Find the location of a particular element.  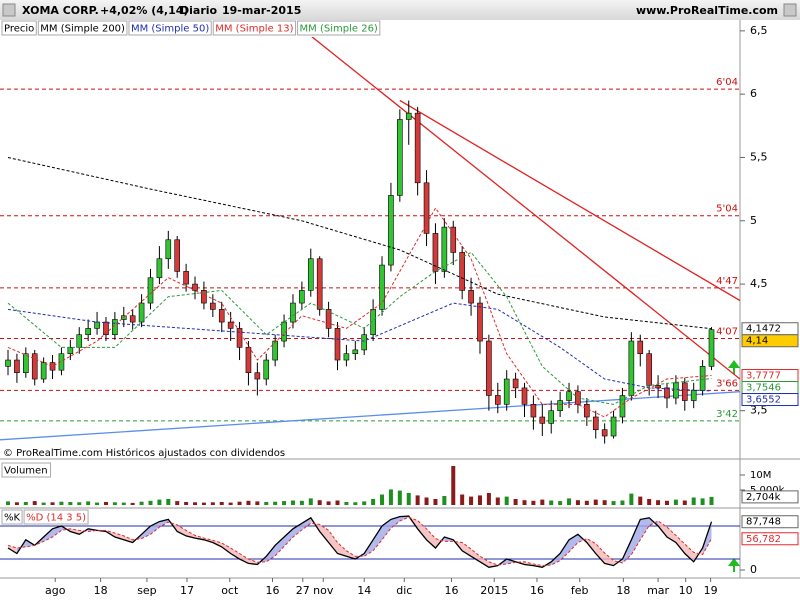

x-tick-label: 19 is located at coordinates (711, 590).